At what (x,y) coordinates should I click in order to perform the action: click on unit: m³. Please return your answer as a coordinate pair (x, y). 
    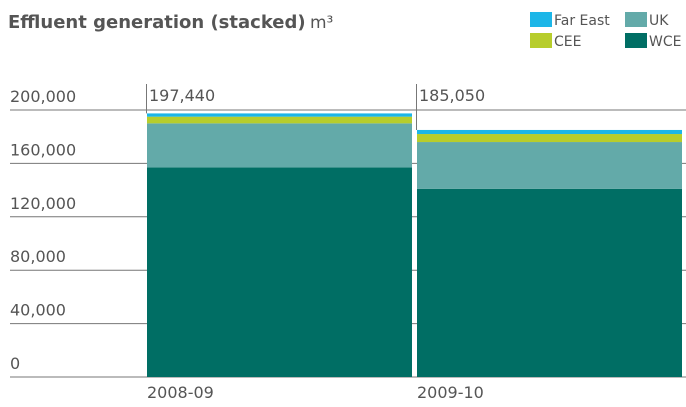
    Looking at the image, I should click on (321, 23).